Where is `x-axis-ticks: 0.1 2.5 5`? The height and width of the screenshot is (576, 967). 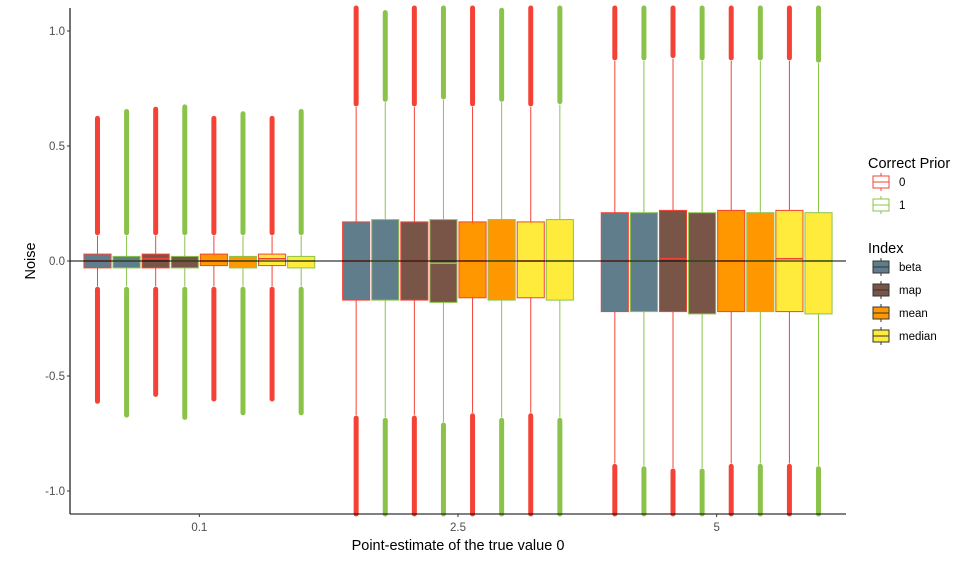
x-axis-ticks: 0.1 2.5 5 is located at coordinates (455, 524).